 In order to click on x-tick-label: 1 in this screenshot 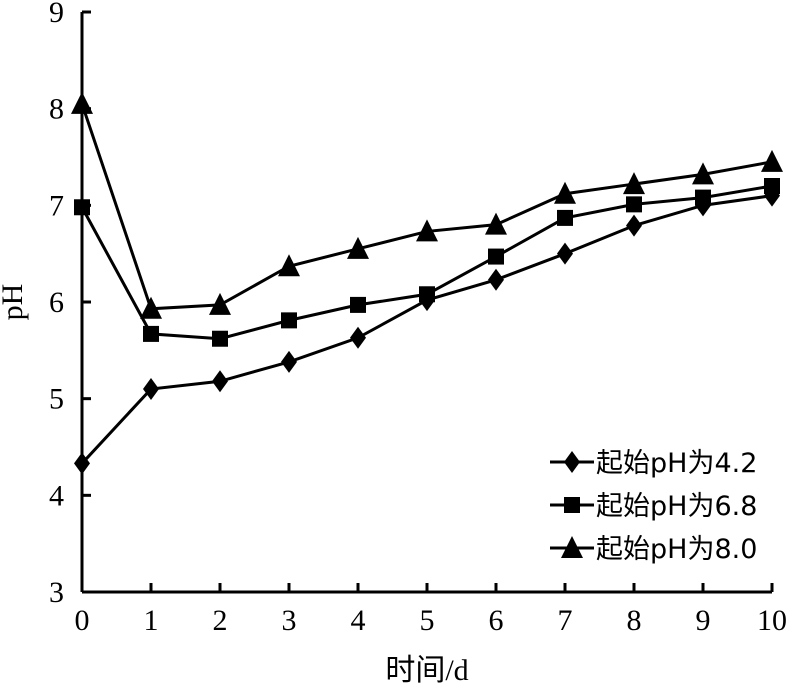, I will do `click(151, 620)`.